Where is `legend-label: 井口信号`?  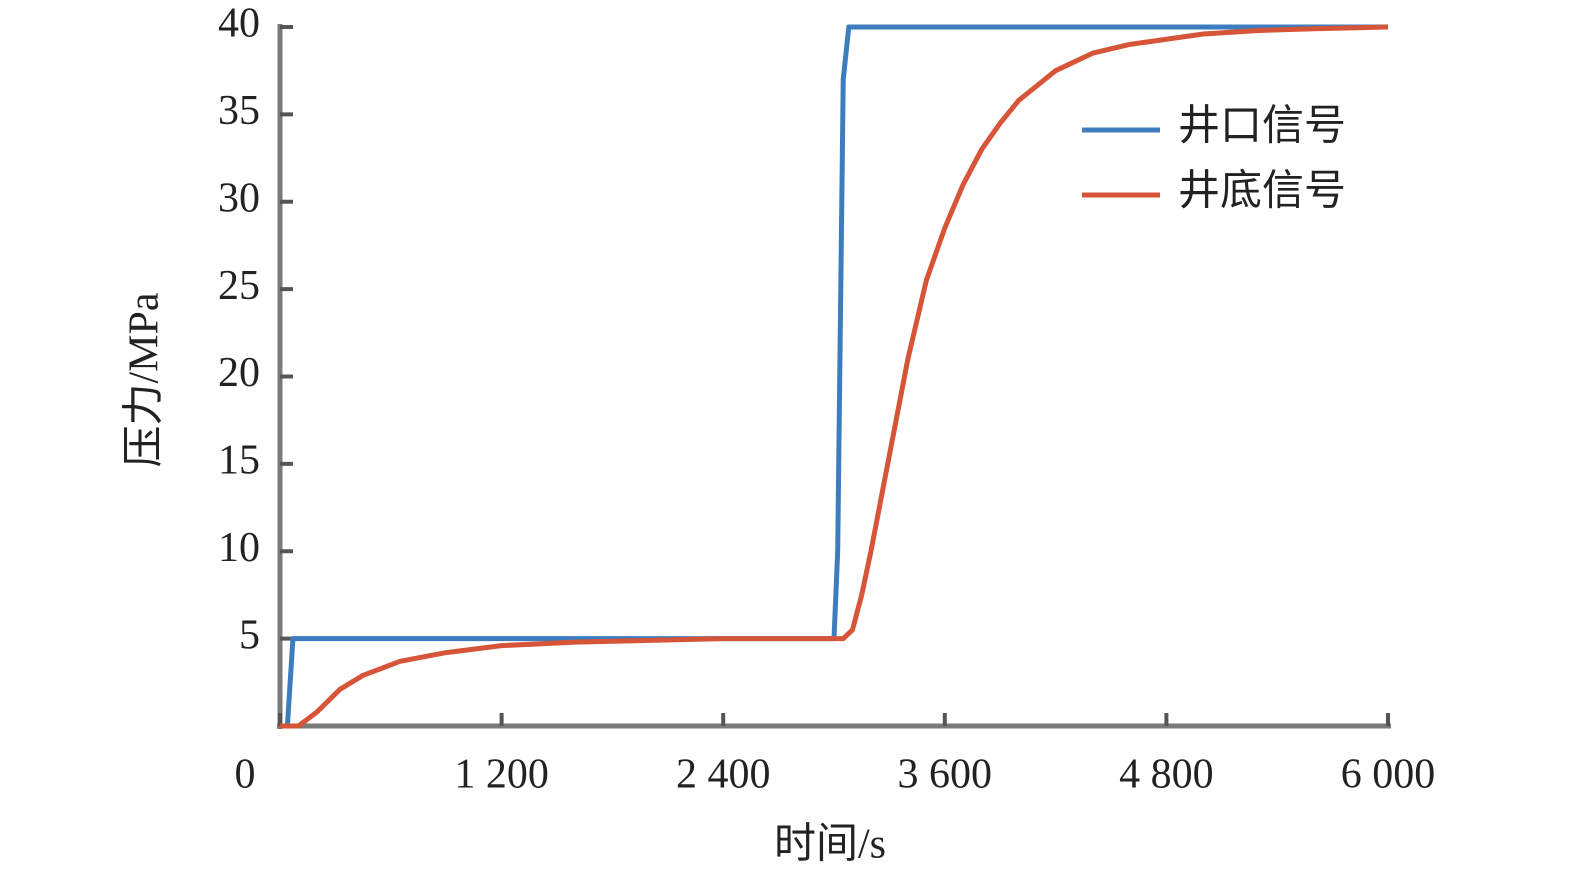
legend-label: 井口信号 is located at coordinates (1262, 127).